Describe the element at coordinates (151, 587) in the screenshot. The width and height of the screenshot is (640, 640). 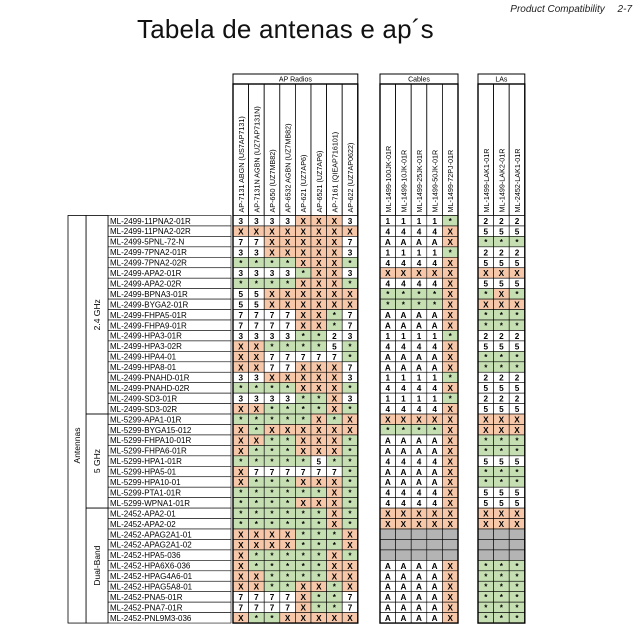
I see `antenna-name: ML-2452-HPAG5A8-01` at that location.